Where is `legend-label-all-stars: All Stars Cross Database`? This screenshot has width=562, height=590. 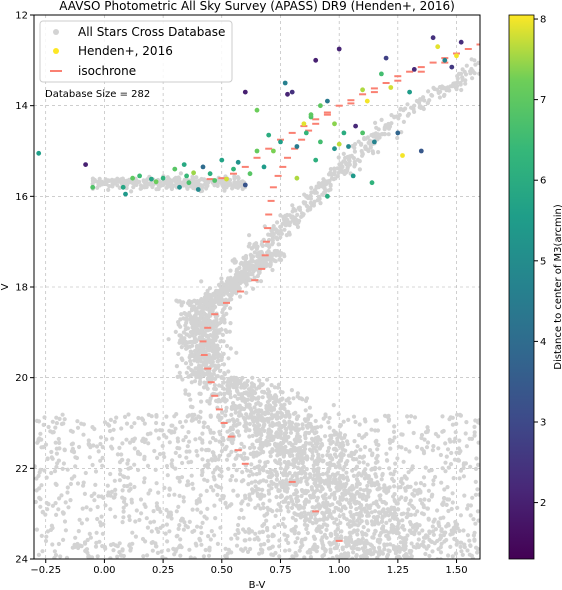
legend-label-all-stars: All Stars Cross Database is located at coordinates (151, 32).